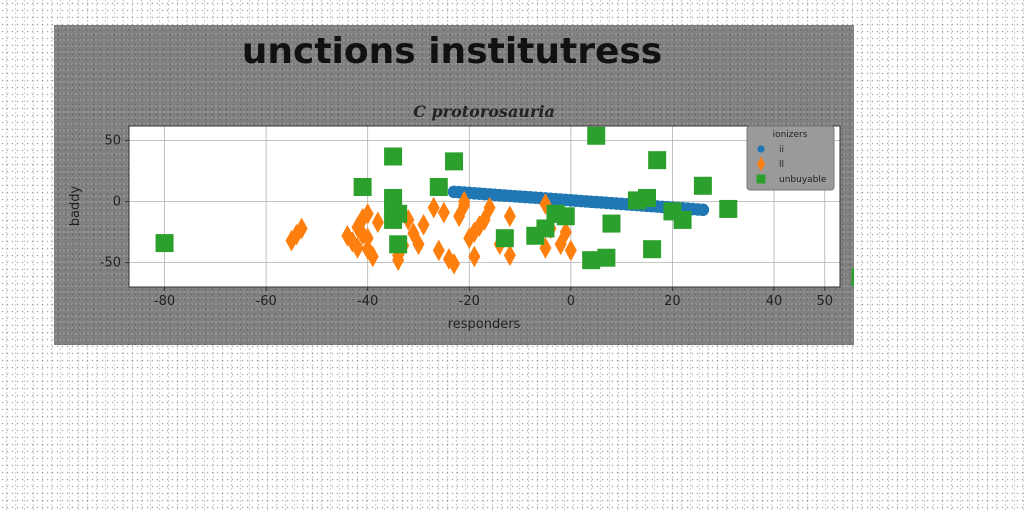 The image size is (1024, 512). What do you see at coordinates (164, 301) in the screenshot?
I see `x-tick-label: -80` at bounding box center [164, 301].